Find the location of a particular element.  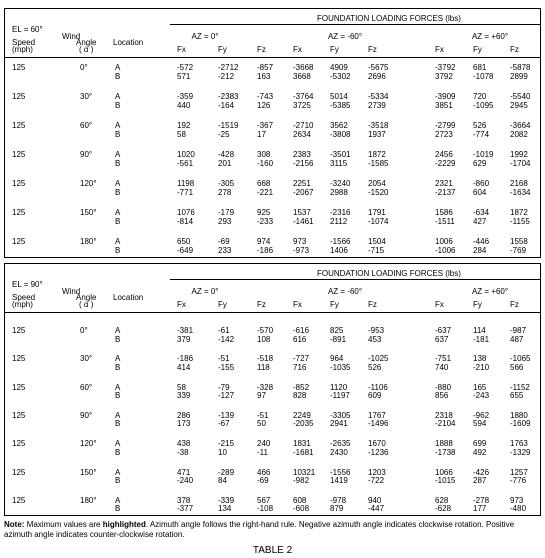

force-value: -634 is located at coordinates (481, 212).